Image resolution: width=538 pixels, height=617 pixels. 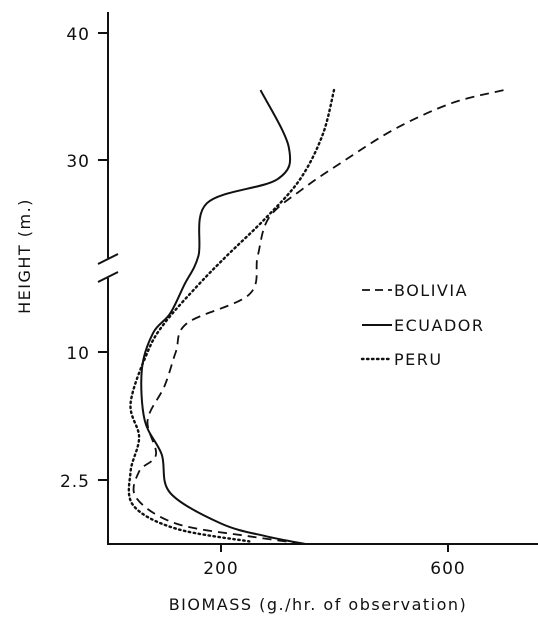 What do you see at coordinates (418, 359) in the screenshot?
I see `legend-label-peru: PERU` at bounding box center [418, 359].